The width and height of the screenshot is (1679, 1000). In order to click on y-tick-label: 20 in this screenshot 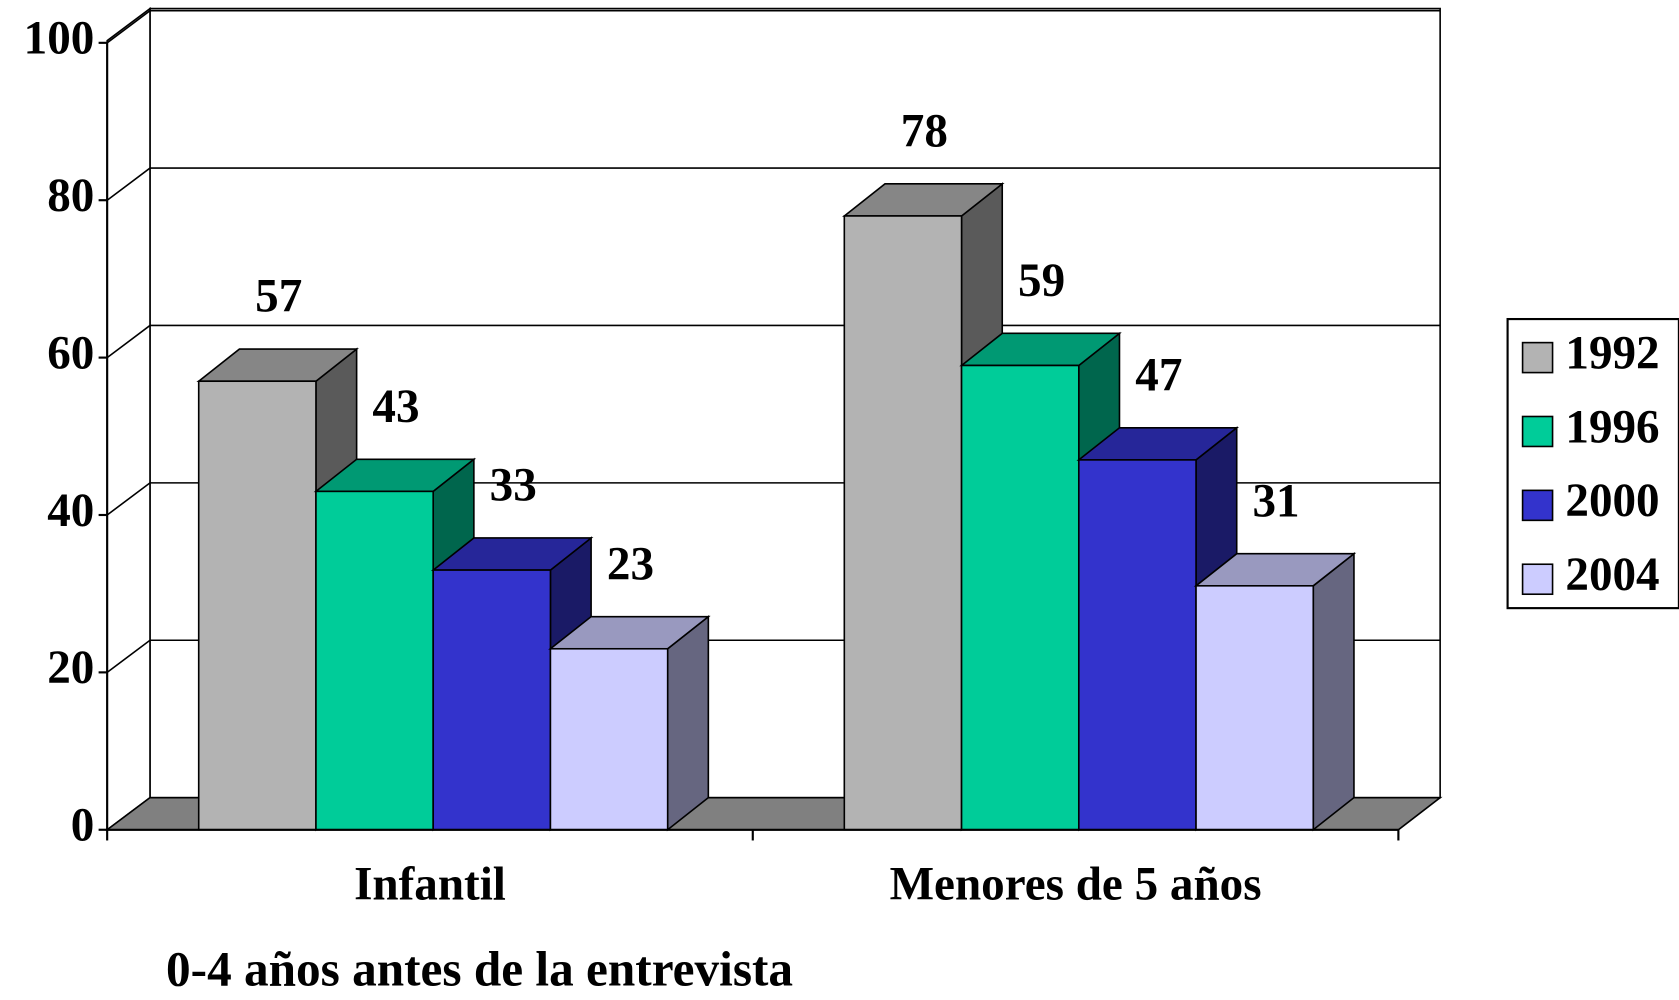, I will do `click(70, 668)`.